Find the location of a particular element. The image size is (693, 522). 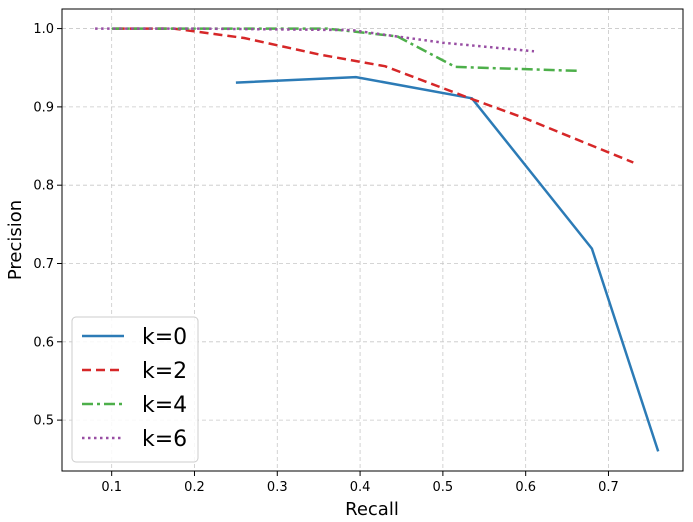

x-tick-label: 0.6 is located at coordinates (525, 487).